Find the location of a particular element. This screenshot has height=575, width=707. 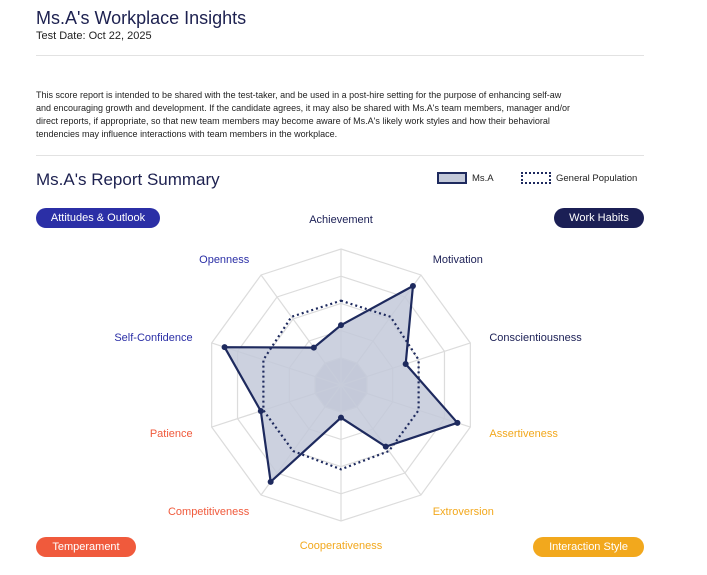

legend-population-label: General Population is located at coordinates (597, 178).